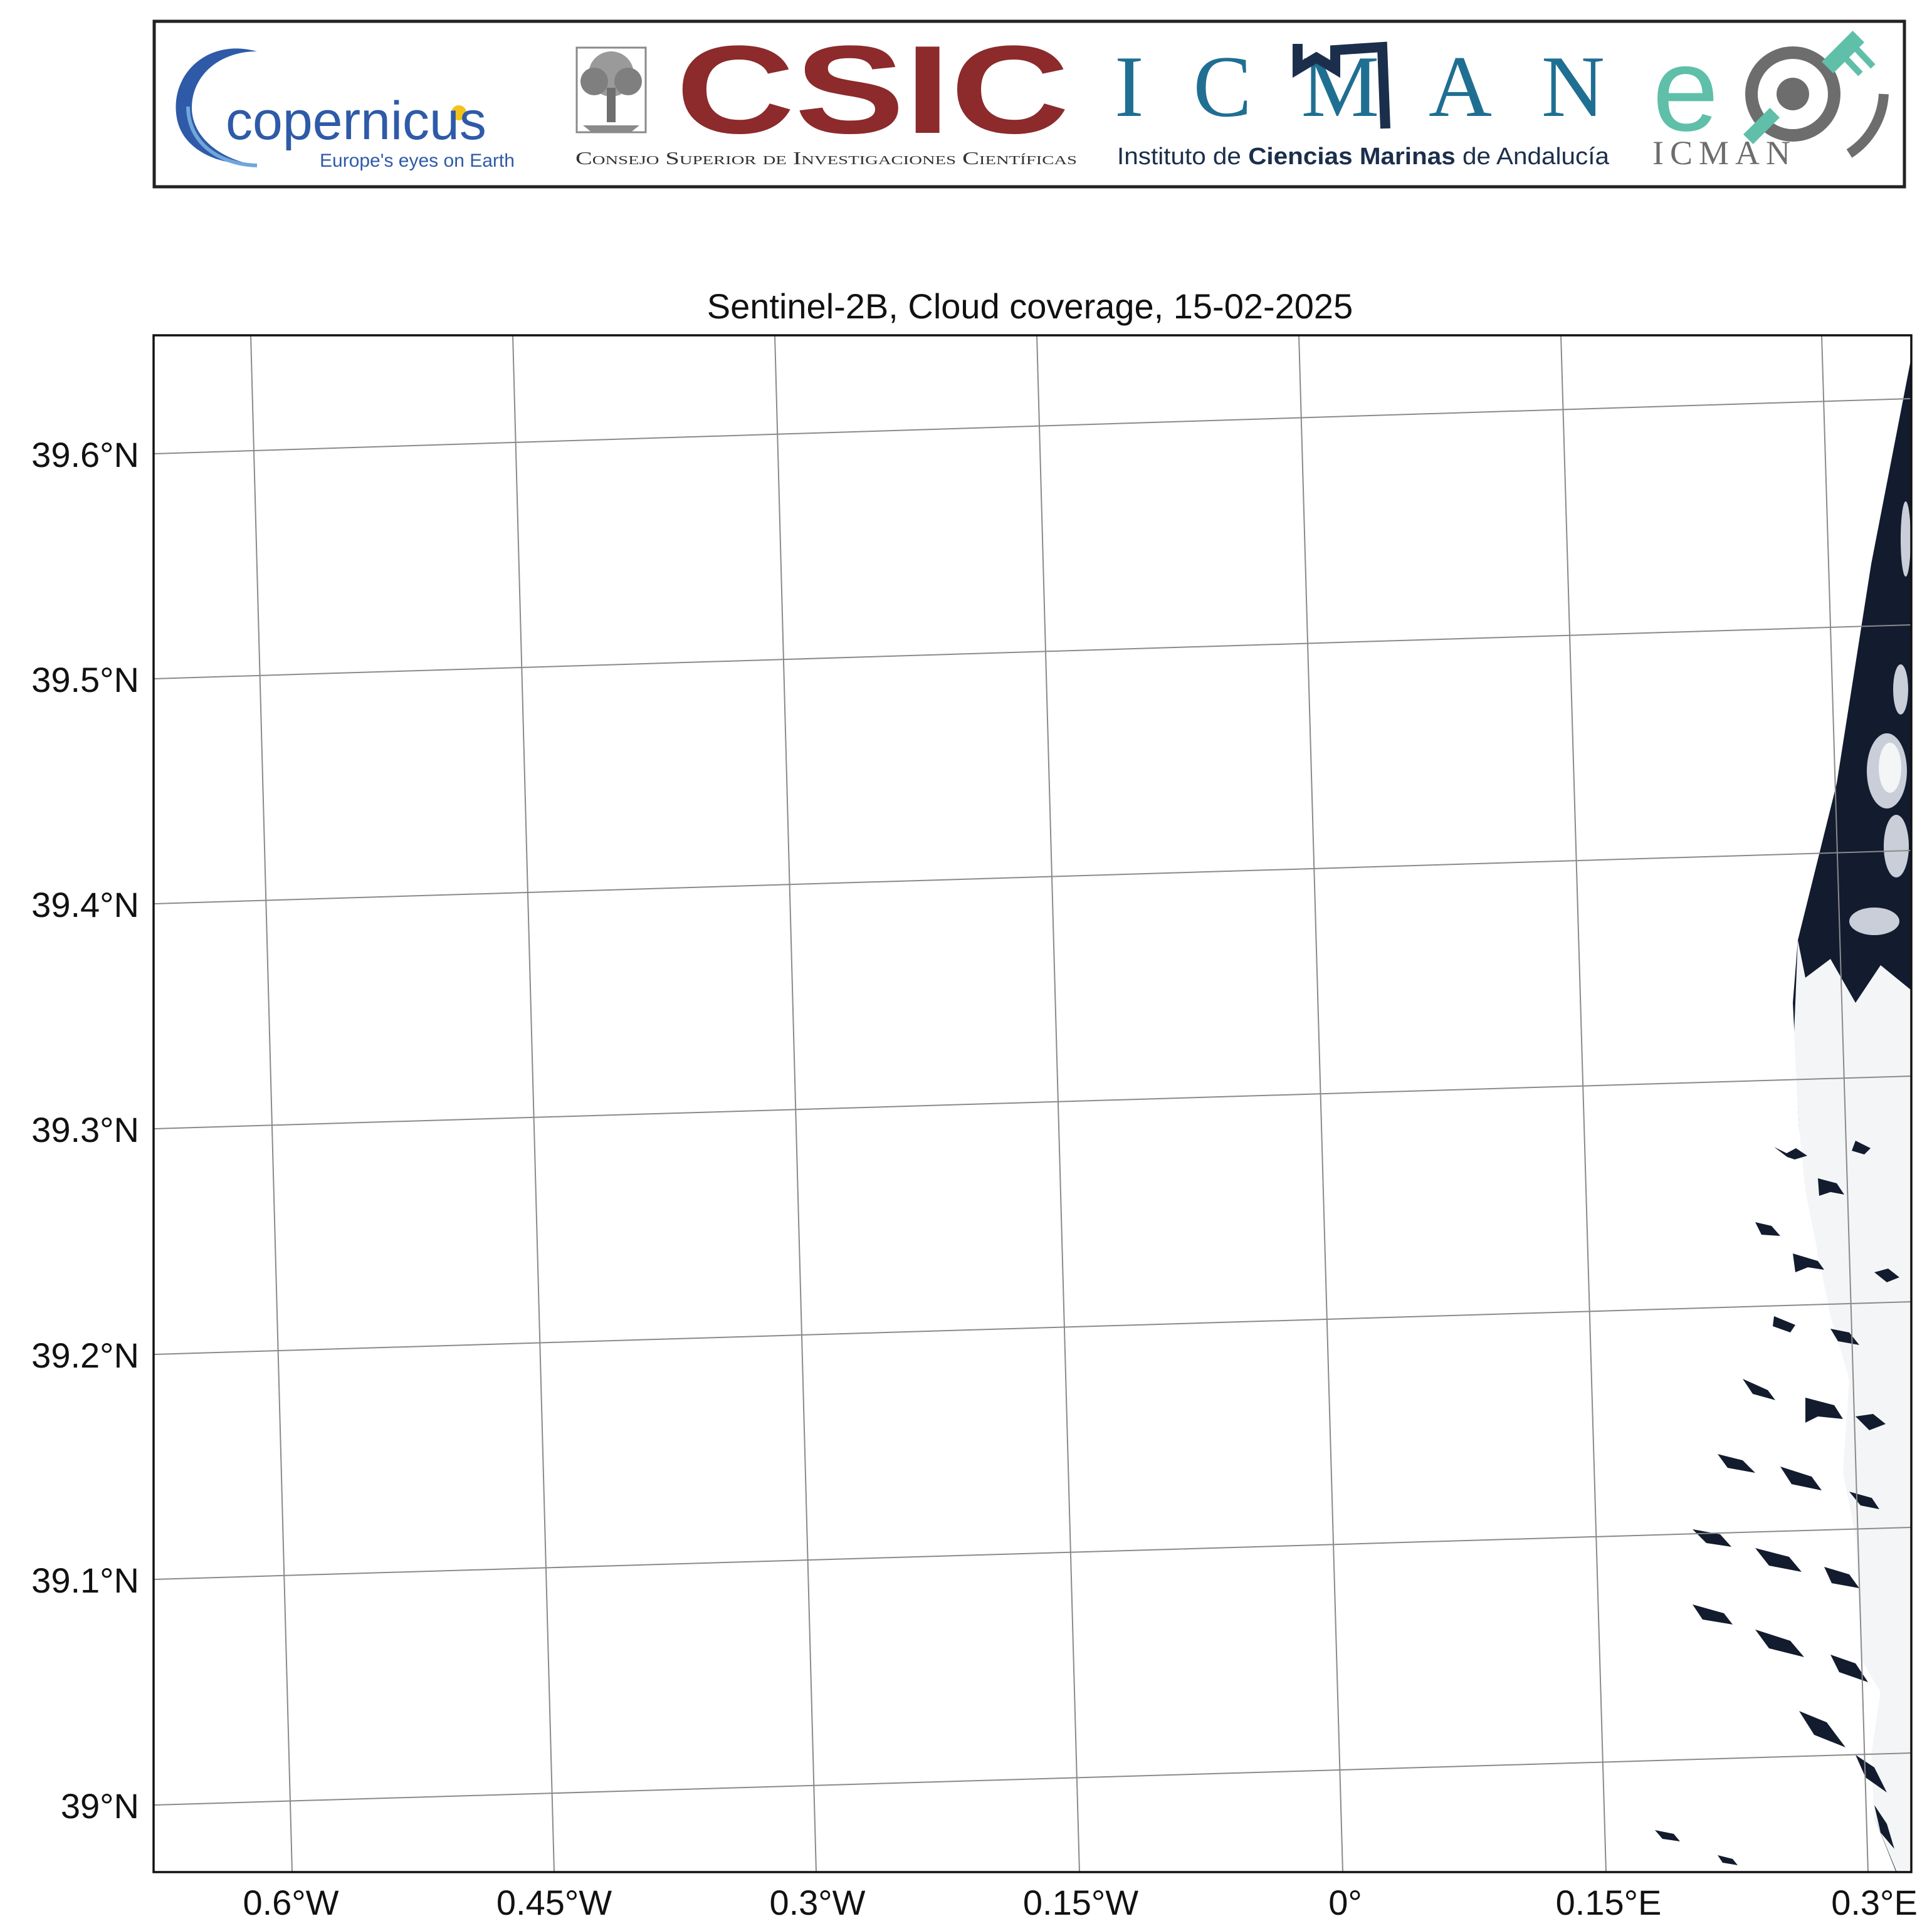 This screenshot has width=1932, height=1931. What do you see at coordinates (85, 1580) in the screenshot?
I see `lat-tick-label: 39.1°N` at bounding box center [85, 1580].